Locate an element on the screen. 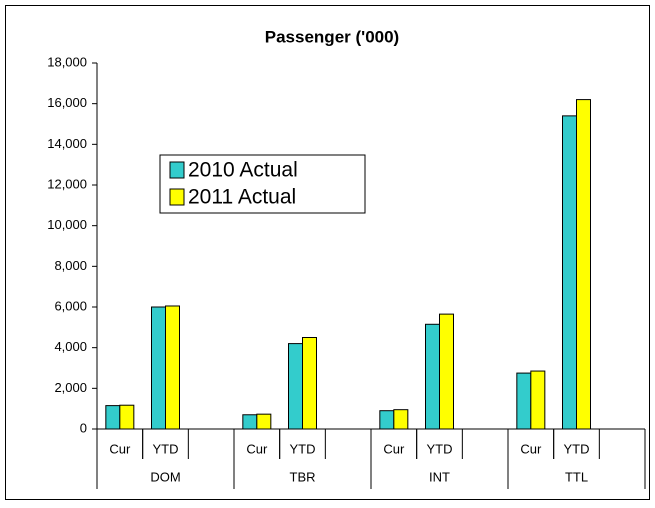 Image resolution: width=655 pixels, height=508 pixels. y-tick-label: 16,000 is located at coordinates (67, 102).